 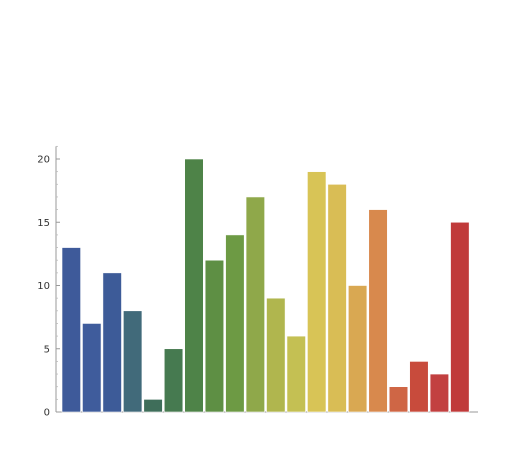 I want to click on y-axis: 0 5 10 15 20, so click(x=48, y=282).